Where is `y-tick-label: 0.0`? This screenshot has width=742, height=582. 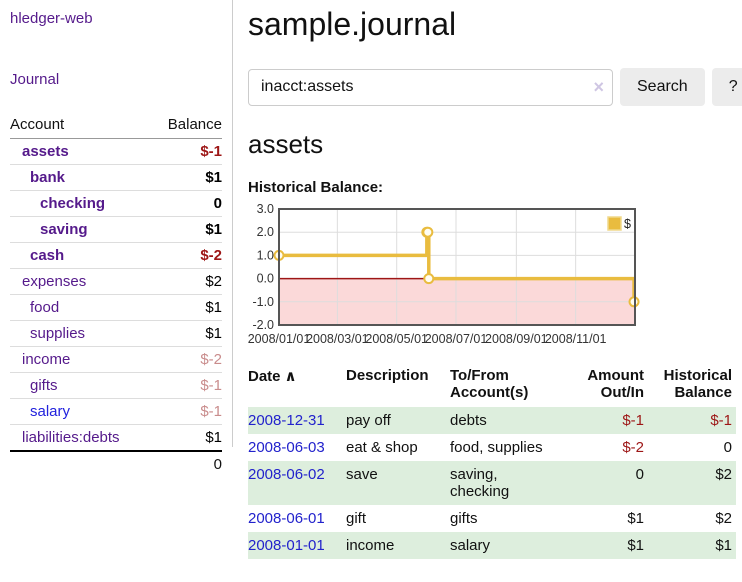
y-tick-label: 0.0 is located at coordinates (265, 279).